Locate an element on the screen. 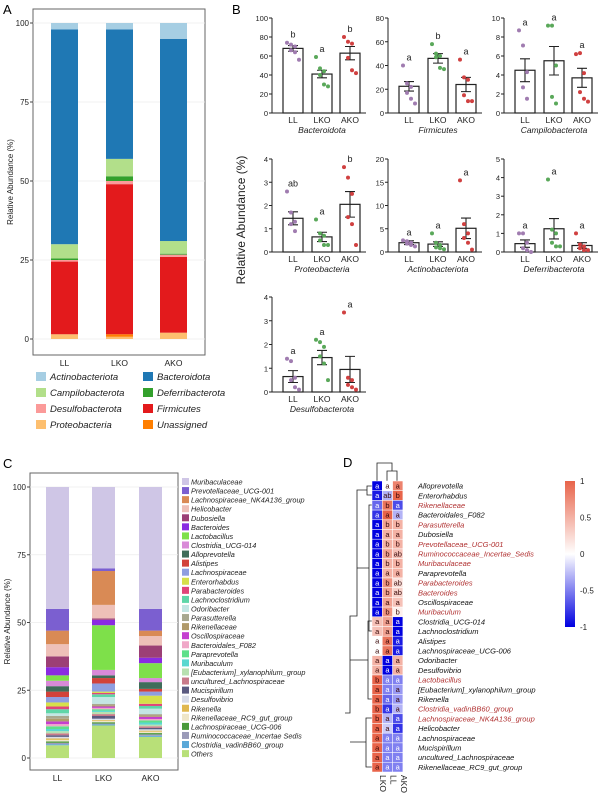 The width and height of the screenshot is (600, 800). row-label: Rikenellaceae is located at coordinates (441, 505).